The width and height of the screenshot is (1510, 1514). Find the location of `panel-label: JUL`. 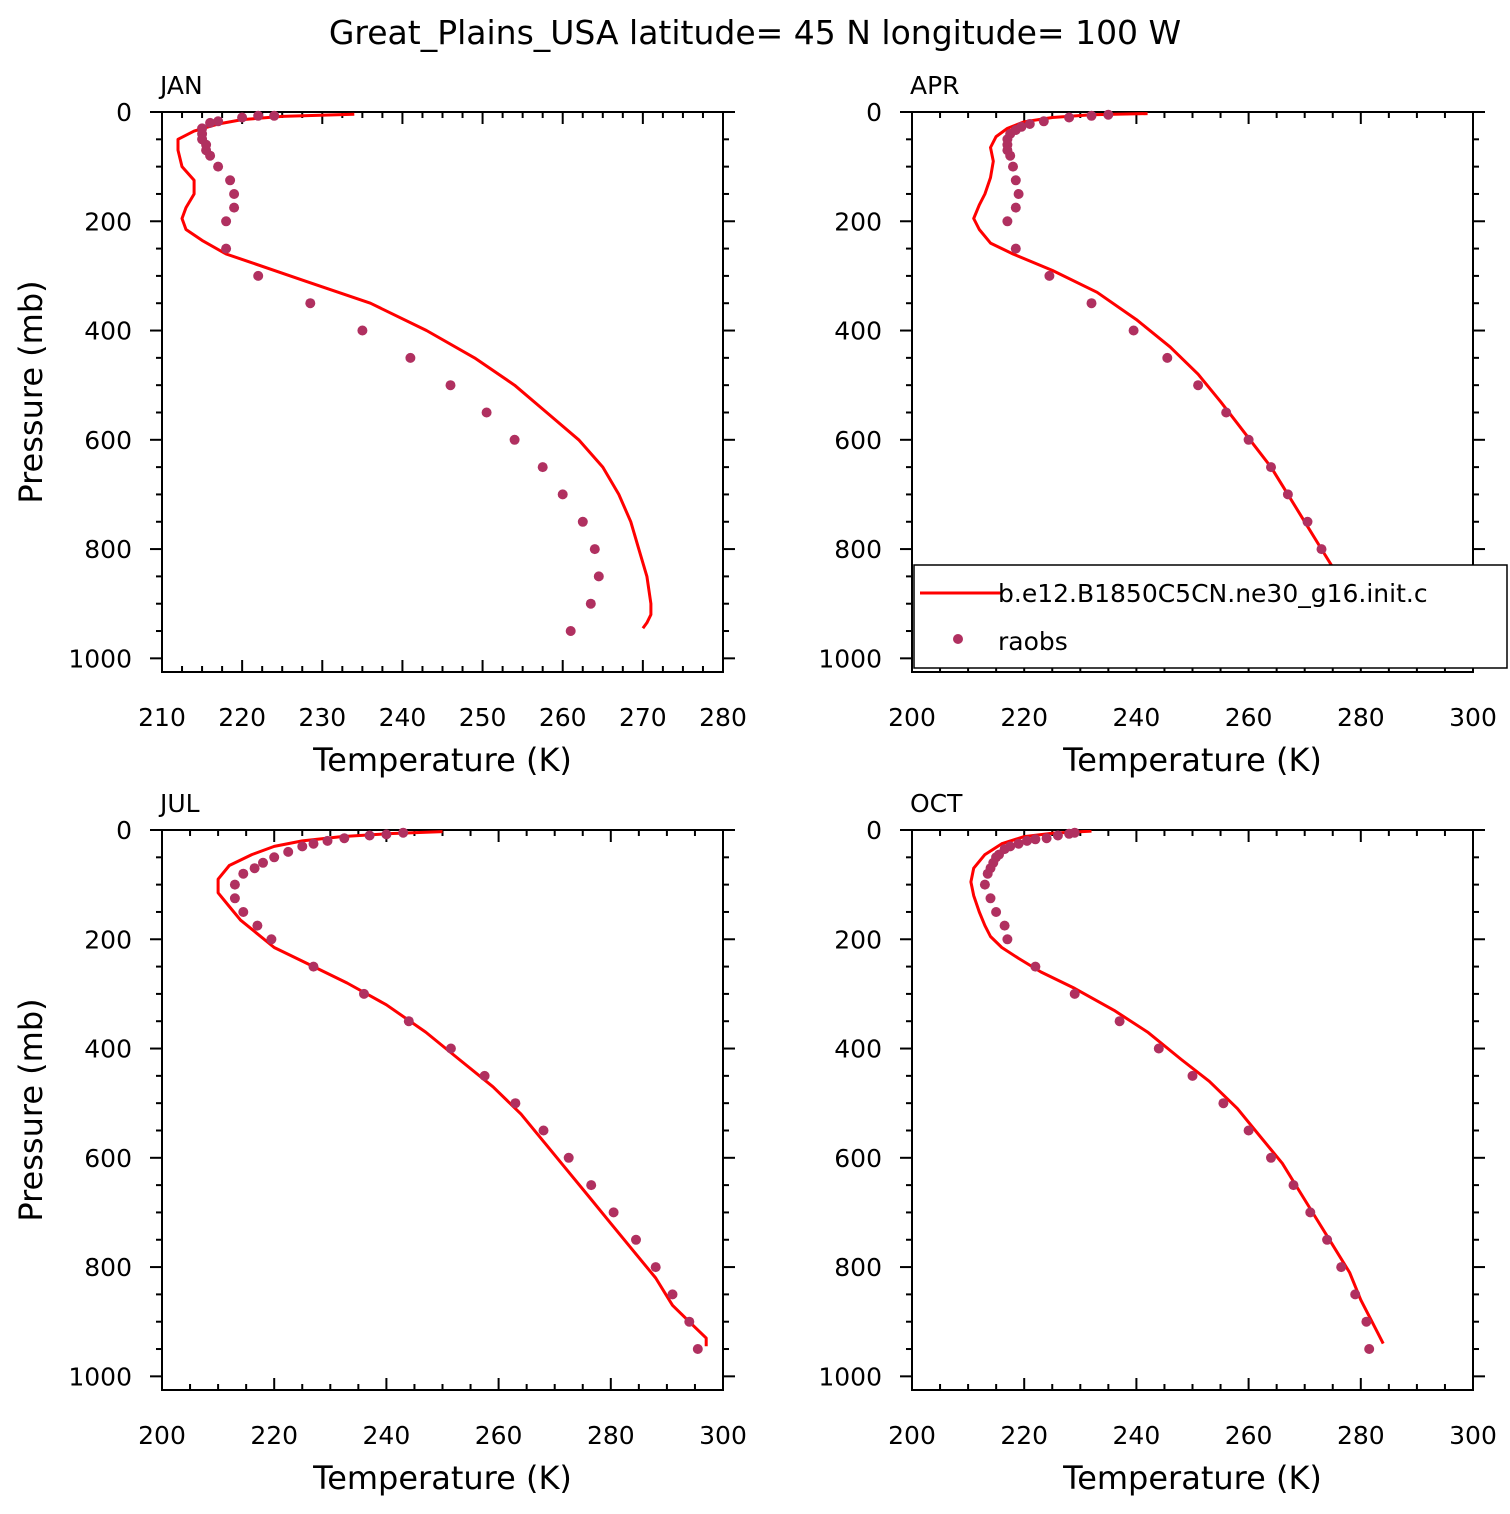

panel-label: JUL is located at coordinates (179, 803).